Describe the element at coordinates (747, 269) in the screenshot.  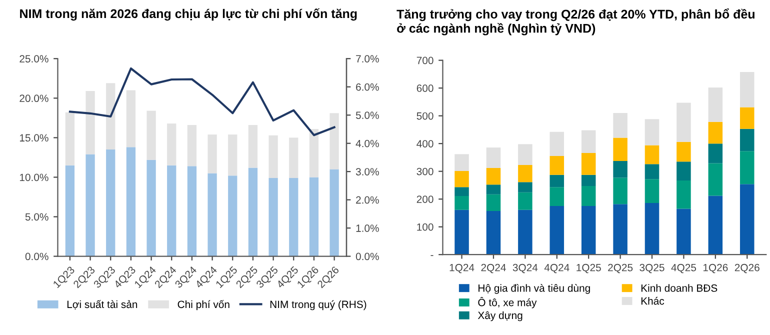
I see `x-tick-label: 2Q26` at that location.